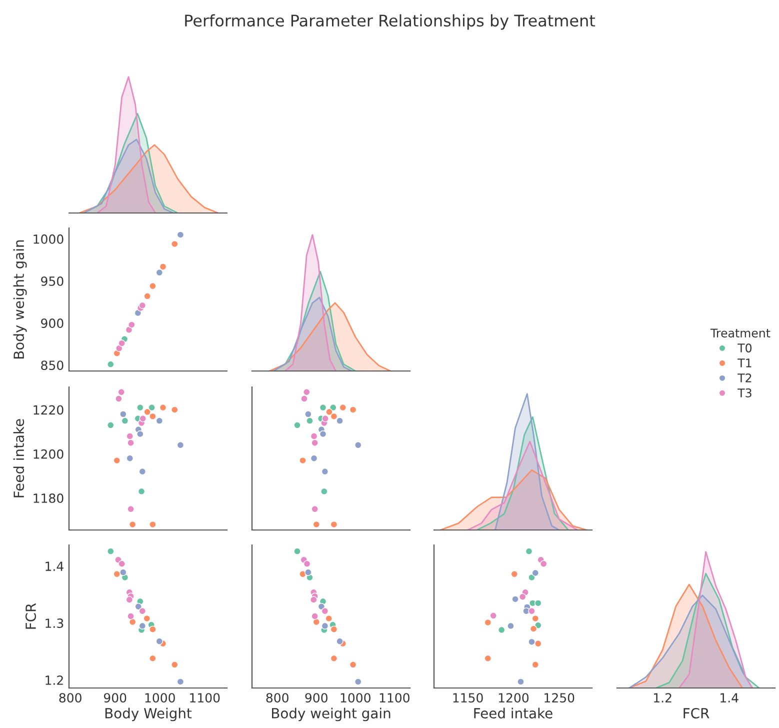 Image resolution: width=779 pixels, height=728 pixels. I want to click on y-axis-title: Body weight gain, so click(20, 299).